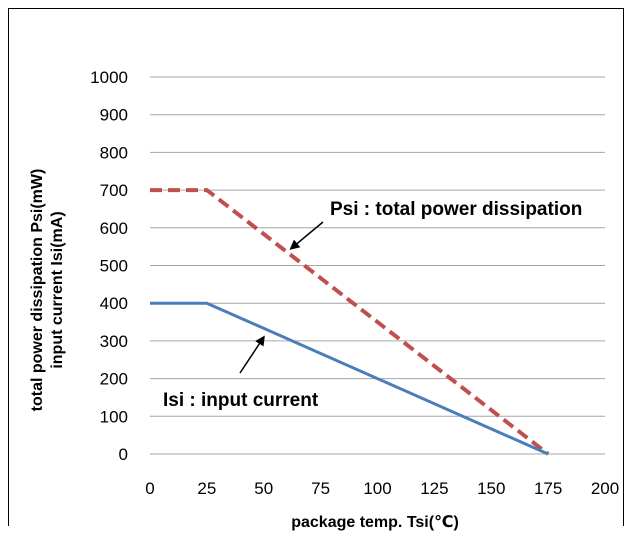  What do you see at coordinates (123, 454) in the screenshot?
I see `y-tick-label: 0` at bounding box center [123, 454].